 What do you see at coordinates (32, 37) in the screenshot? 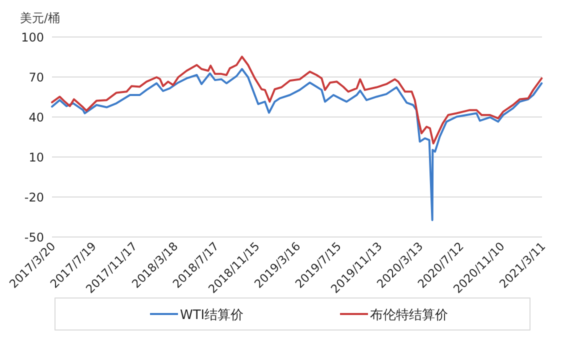
I see `y-tick-label: 100` at bounding box center [32, 37].